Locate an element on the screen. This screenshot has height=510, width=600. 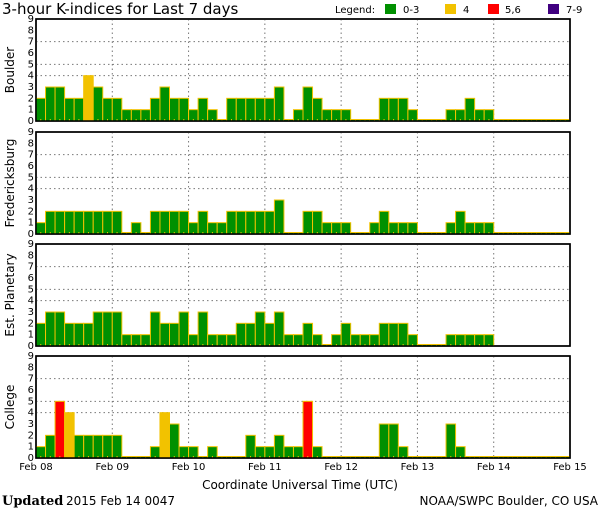
y-tick-label: 4 is located at coordinates (31, 413).